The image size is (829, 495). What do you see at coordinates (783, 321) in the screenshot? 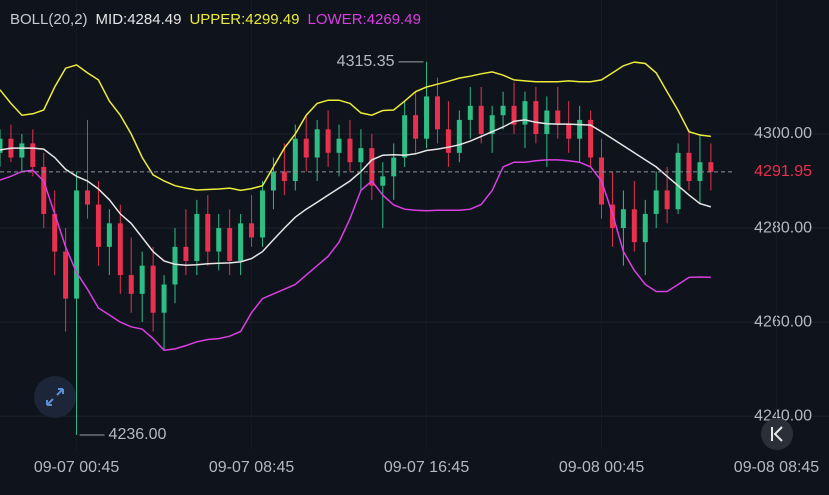
I see `y-tick-label: 4260.00` at bounding box center [783, 321].